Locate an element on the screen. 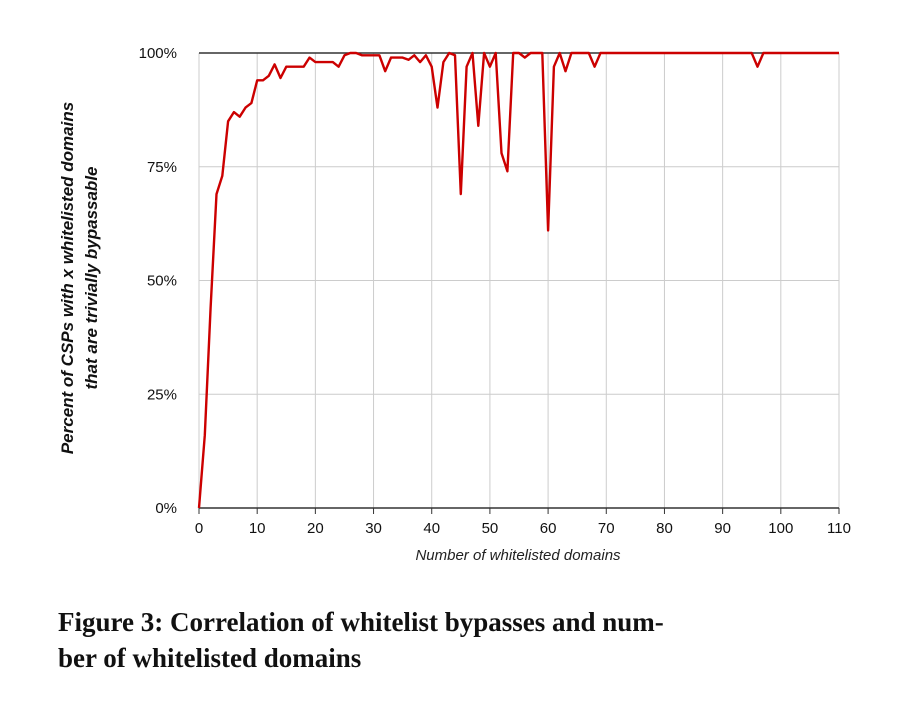 The height and width of the screenshot is (706, 897). x-tick-label: 100 is located at coordinates (780, 528).